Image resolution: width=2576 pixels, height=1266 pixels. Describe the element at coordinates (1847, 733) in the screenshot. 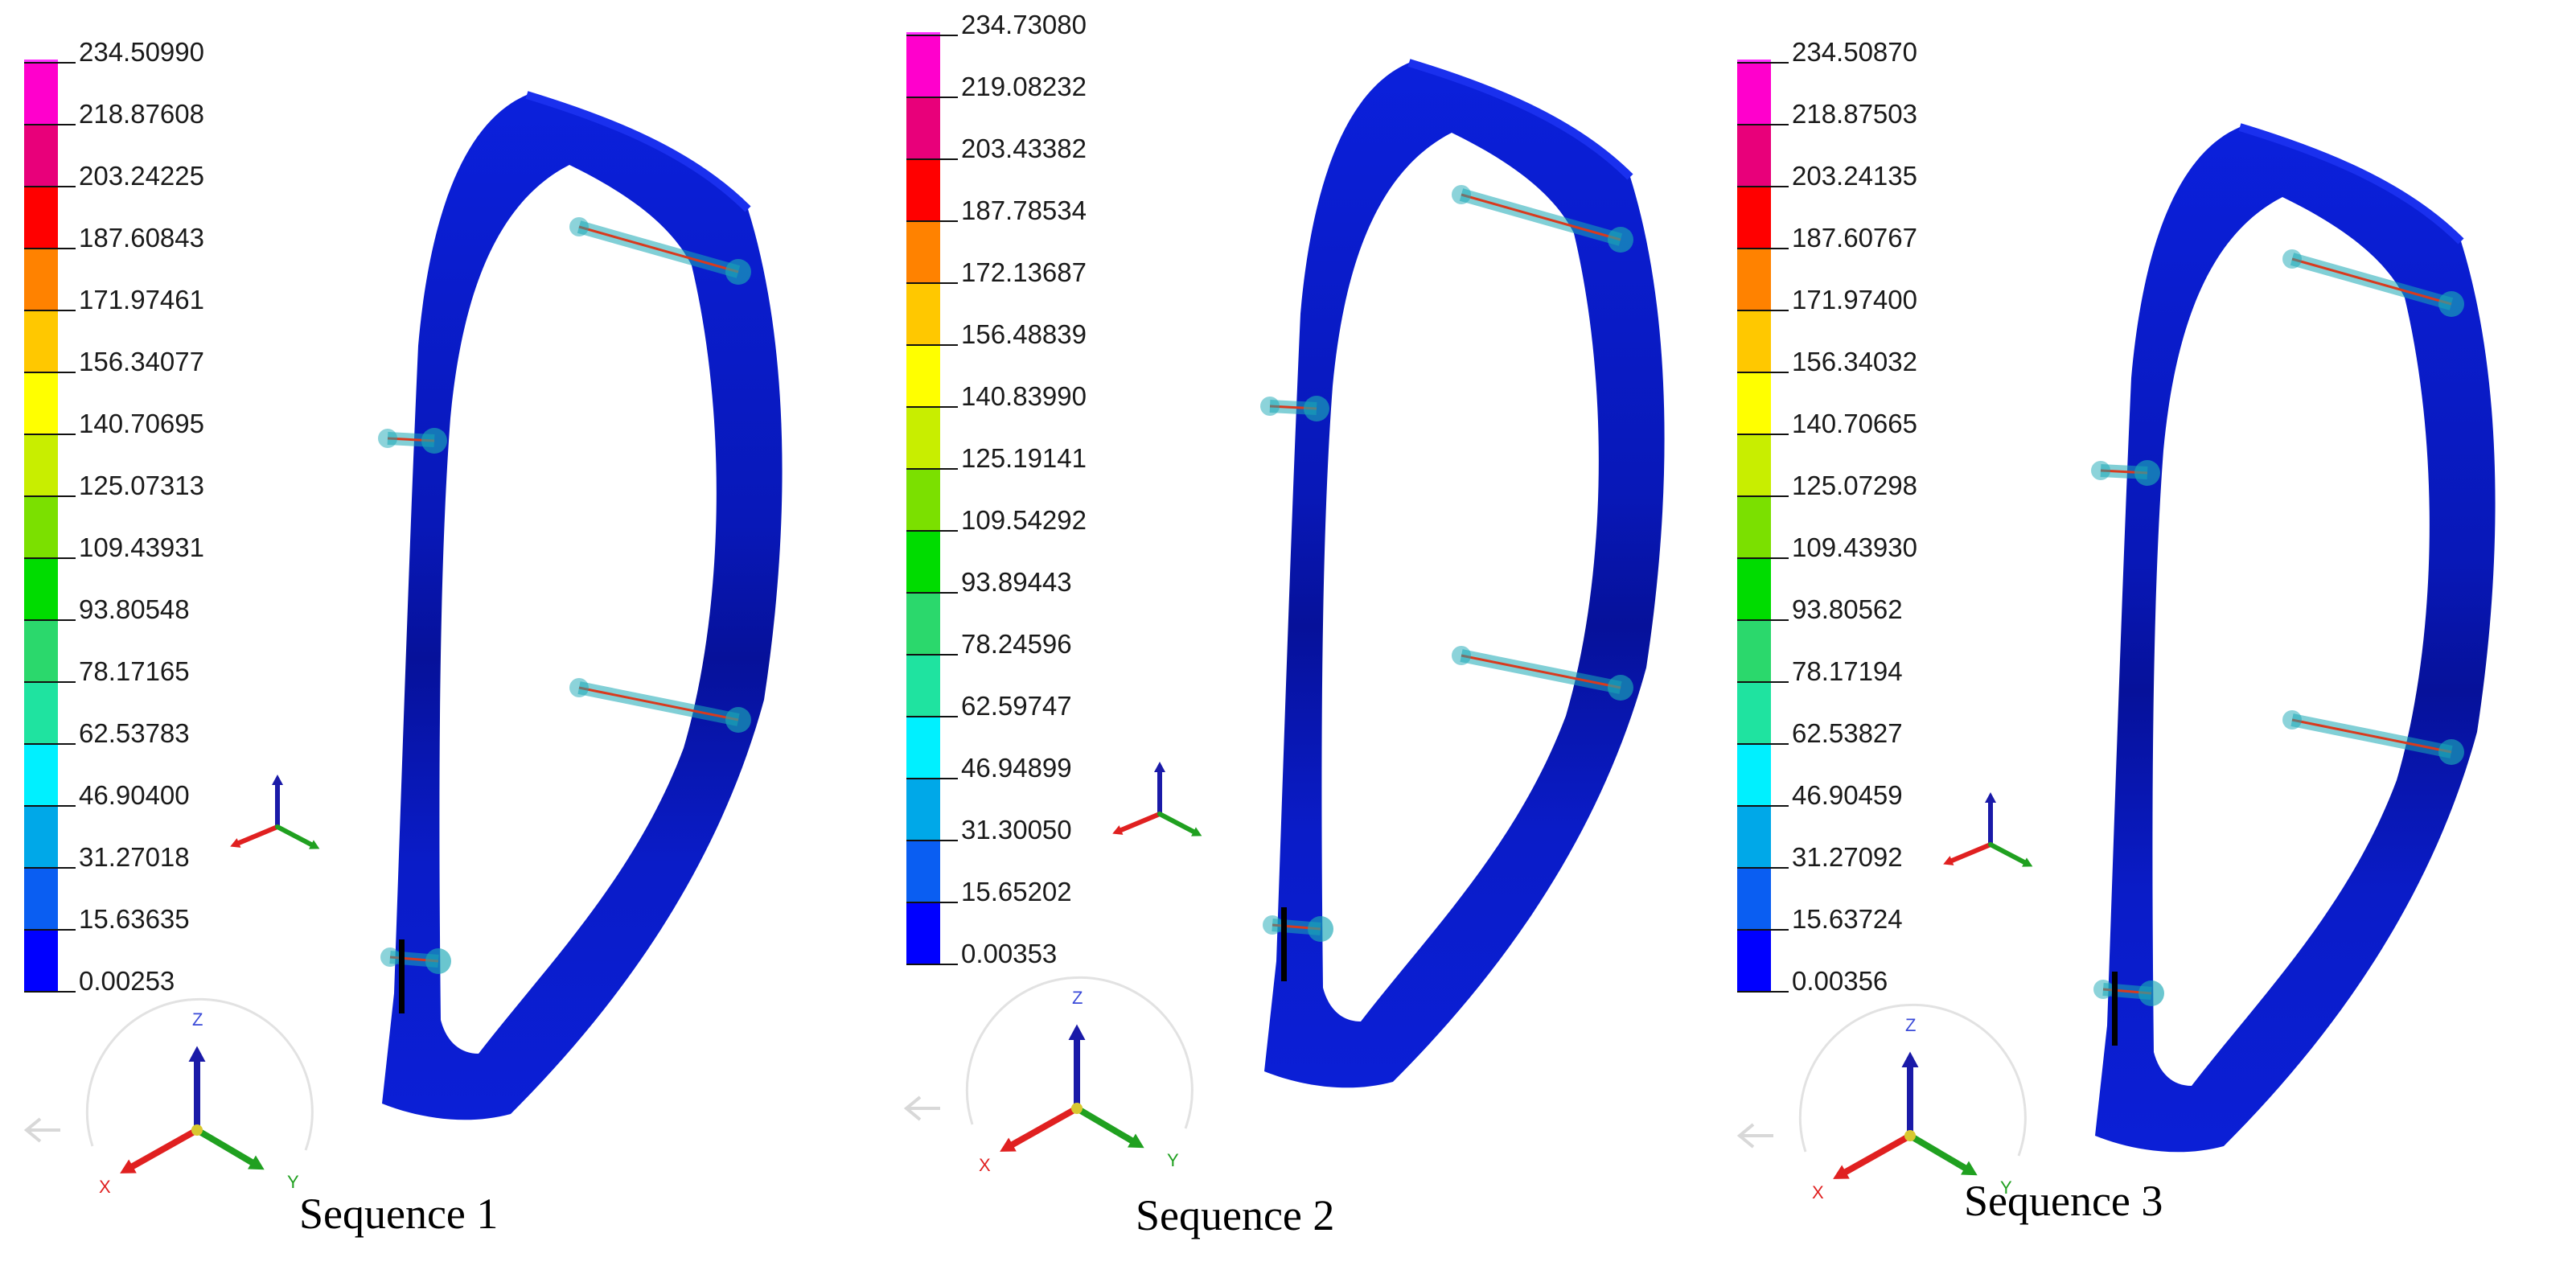

I see `legend-value: 62.53827` at that location.